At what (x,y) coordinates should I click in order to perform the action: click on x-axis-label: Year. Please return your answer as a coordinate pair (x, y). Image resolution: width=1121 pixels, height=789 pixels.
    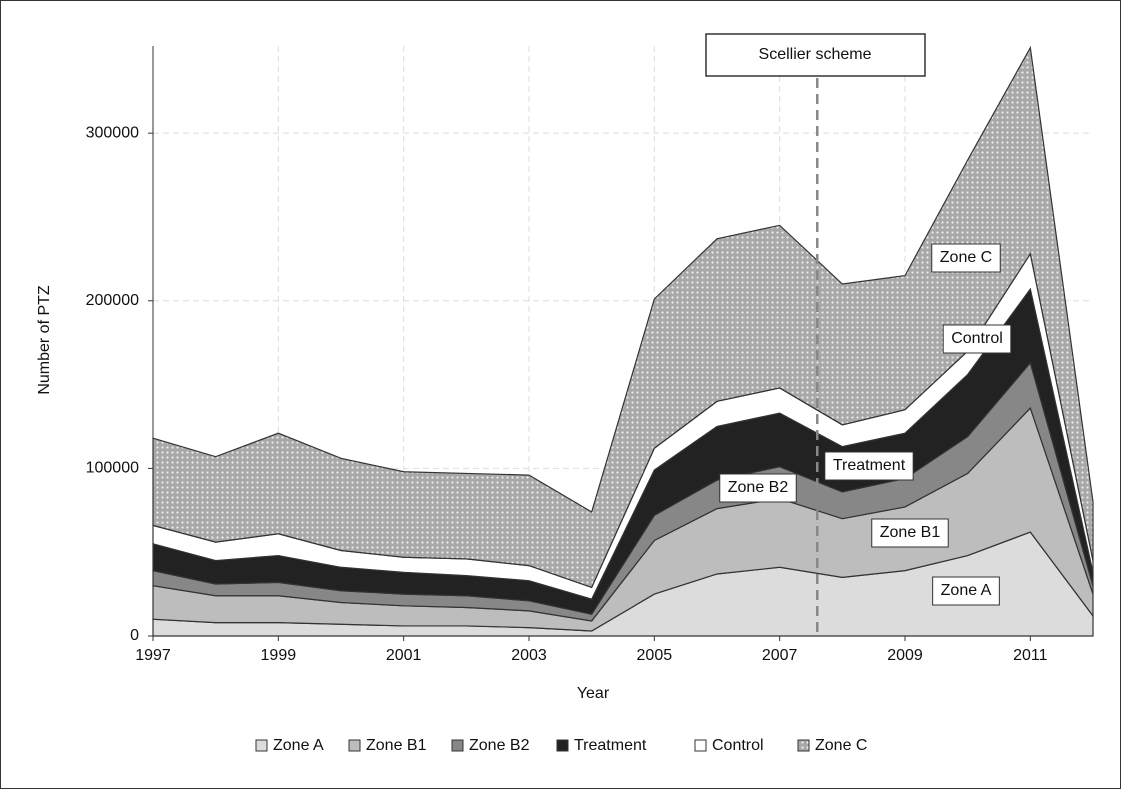
    Looking at the image, I should click on (593, 693).